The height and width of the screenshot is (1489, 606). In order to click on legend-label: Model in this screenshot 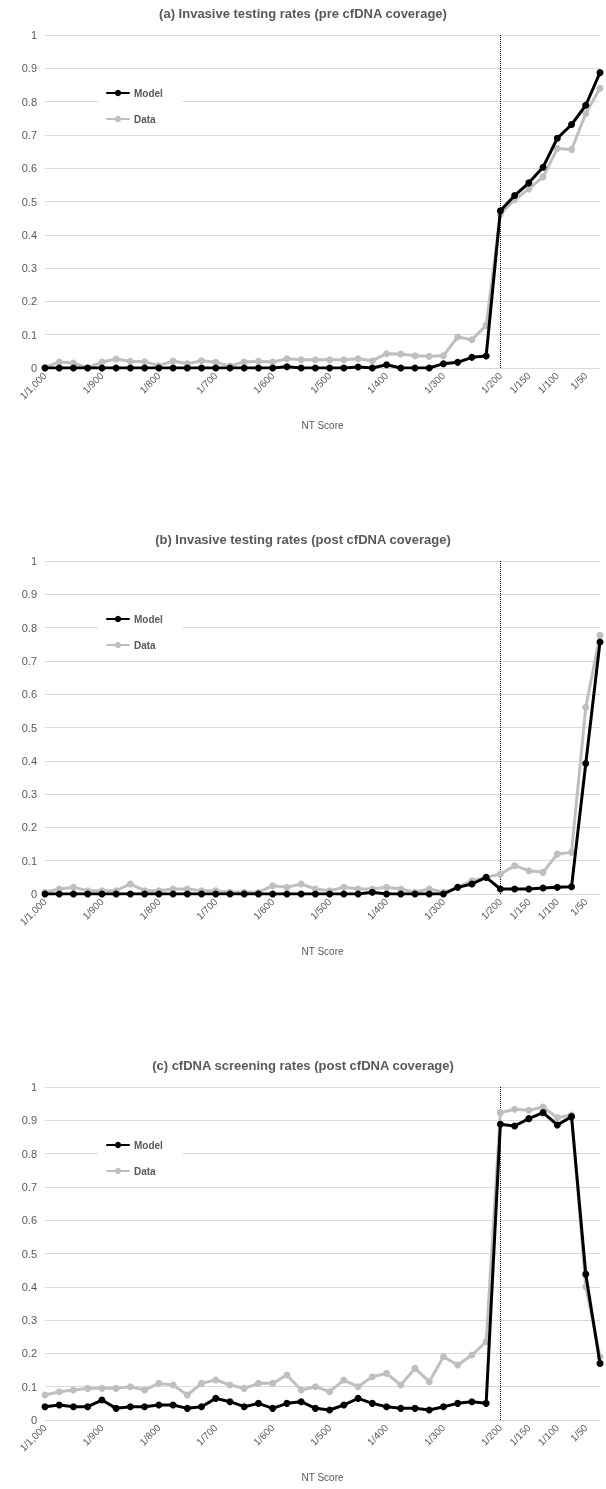, I will do `click(149, 93)`.